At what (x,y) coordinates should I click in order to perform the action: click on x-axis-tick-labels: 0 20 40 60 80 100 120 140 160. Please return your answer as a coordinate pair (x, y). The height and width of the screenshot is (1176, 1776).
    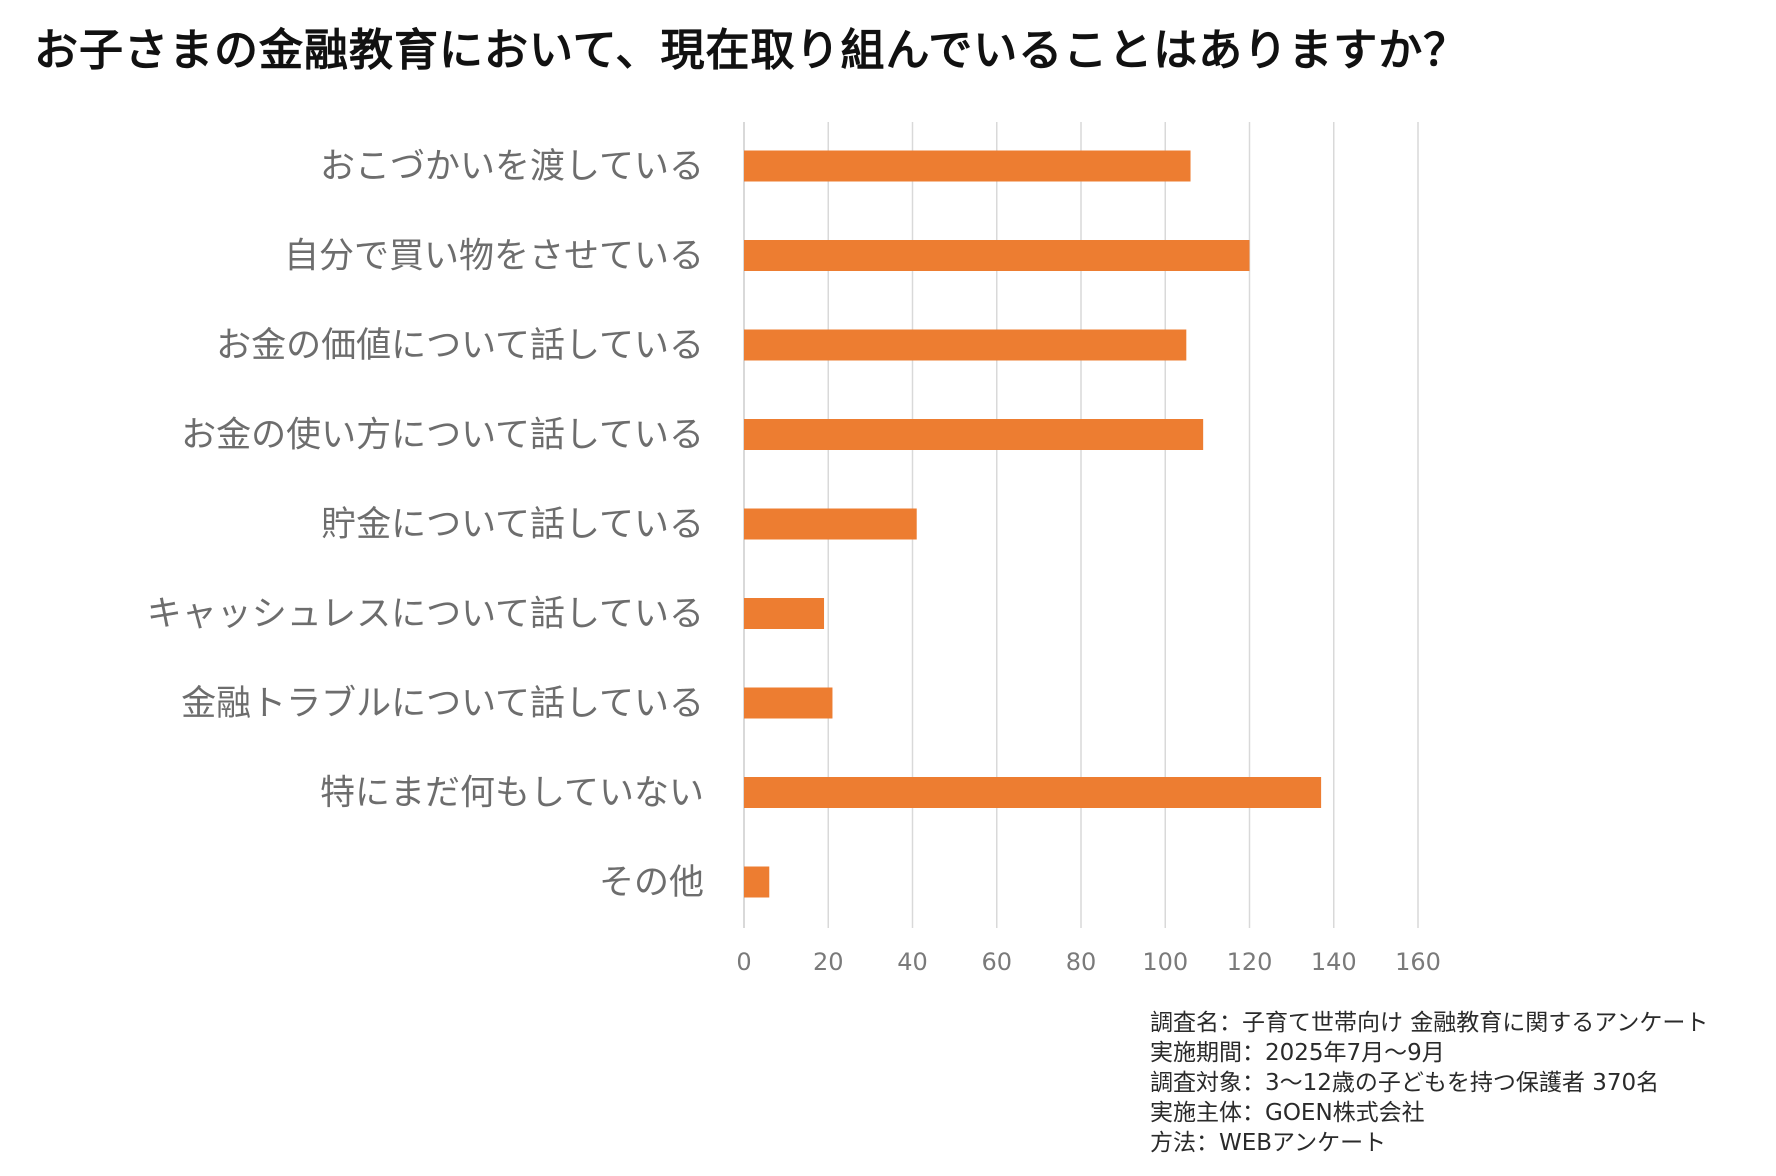
    Looking at the image, I should click on (1088, 962).